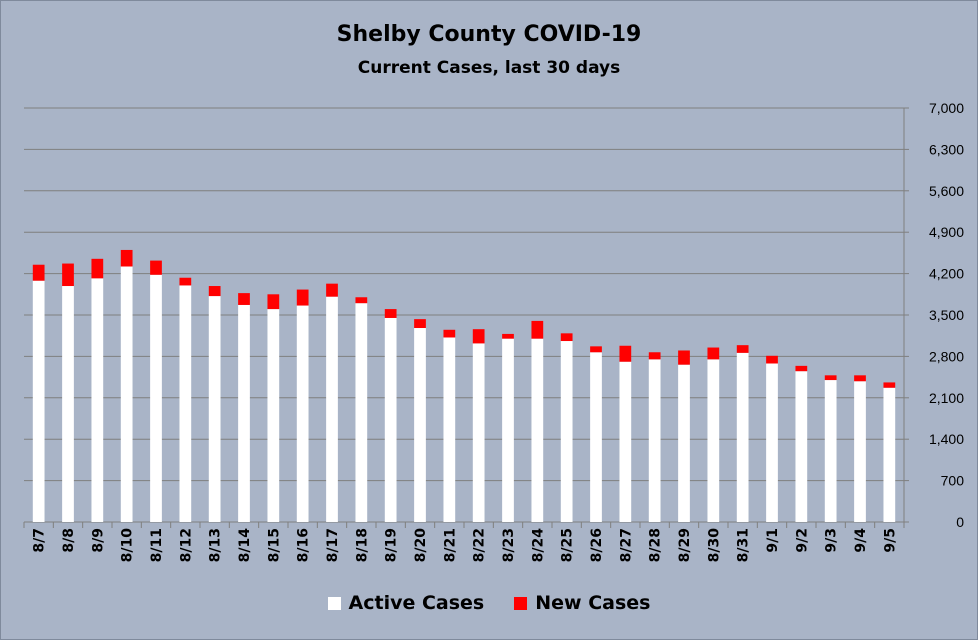  Describe the element at coordinates (568, 545) in the screenshot. I see `x-tick-label: 8/25` at that location.